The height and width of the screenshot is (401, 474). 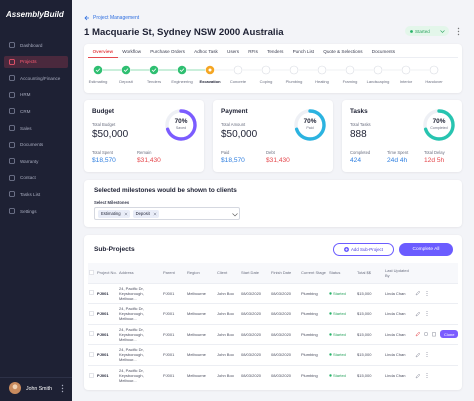 I want to click on icon-shape, so click(x=12, y=45).